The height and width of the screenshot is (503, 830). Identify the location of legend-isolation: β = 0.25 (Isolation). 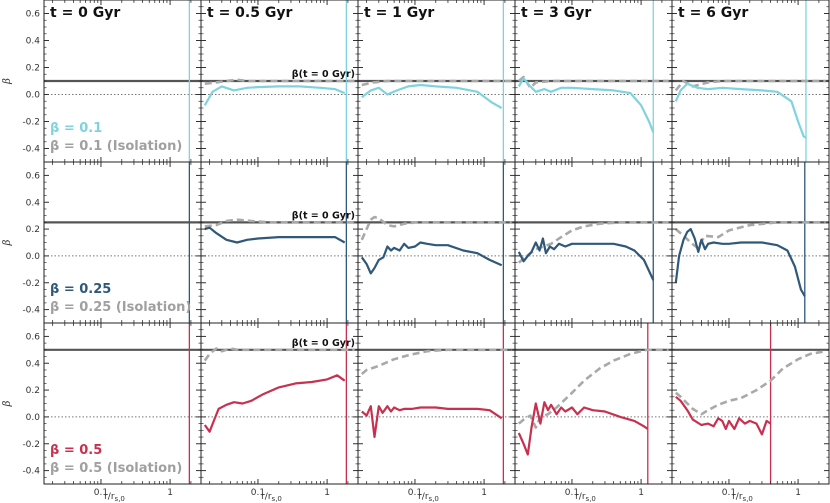
(120, 307).